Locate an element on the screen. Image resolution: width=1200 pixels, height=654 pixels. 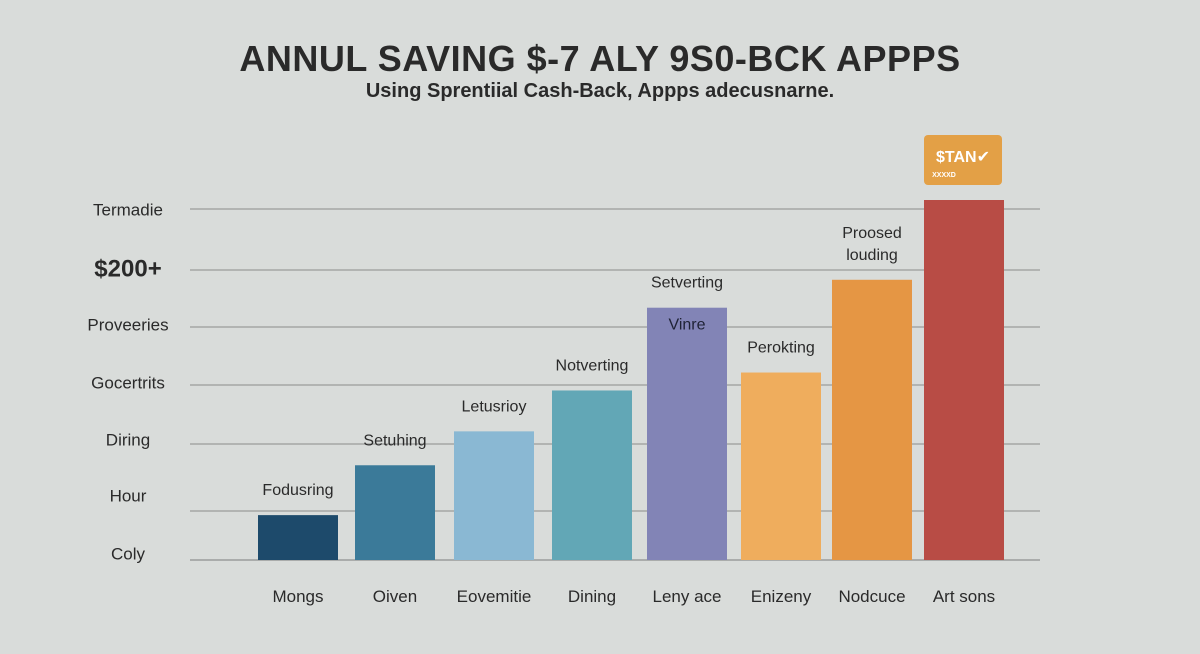
x-axis-label: Oiven is located at coordinates (395, 596).